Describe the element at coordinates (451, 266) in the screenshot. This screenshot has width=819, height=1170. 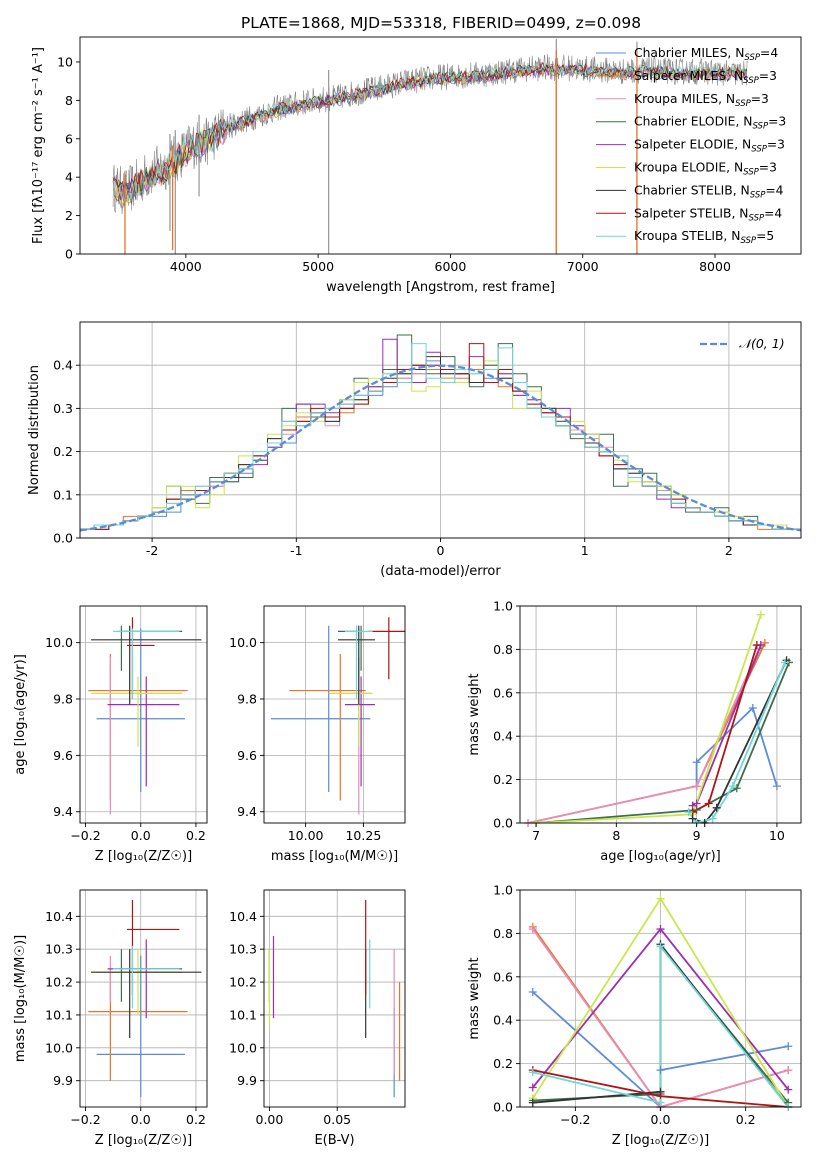
I see `x-tick-label: 6000` at that location.